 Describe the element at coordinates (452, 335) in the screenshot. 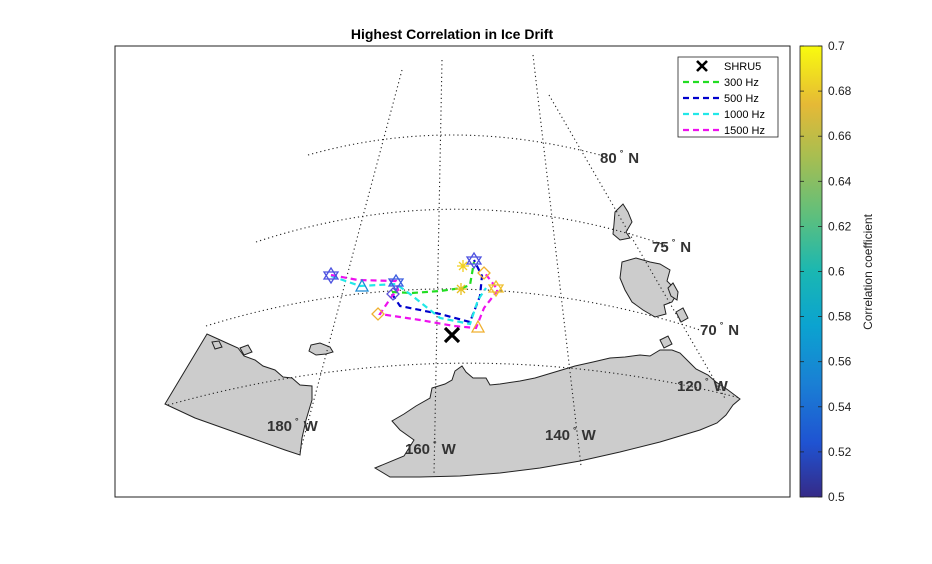

I see `shru5-marker` at that location.